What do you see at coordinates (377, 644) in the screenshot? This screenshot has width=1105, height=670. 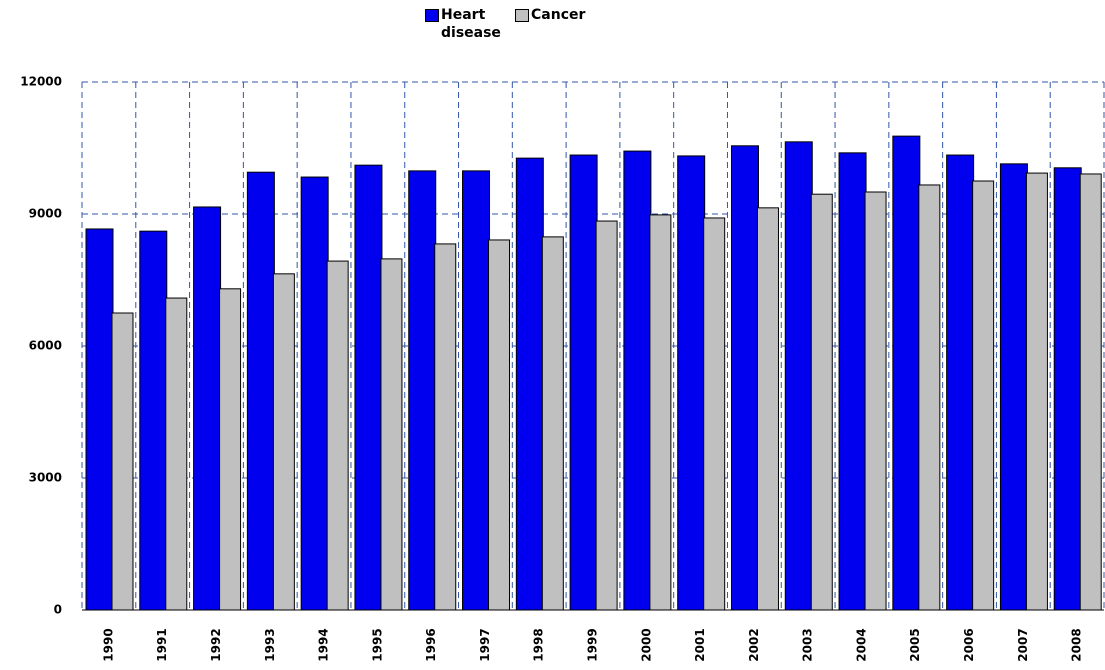 I see `x-tick-label: 1995` at bounding box center [377, 644].